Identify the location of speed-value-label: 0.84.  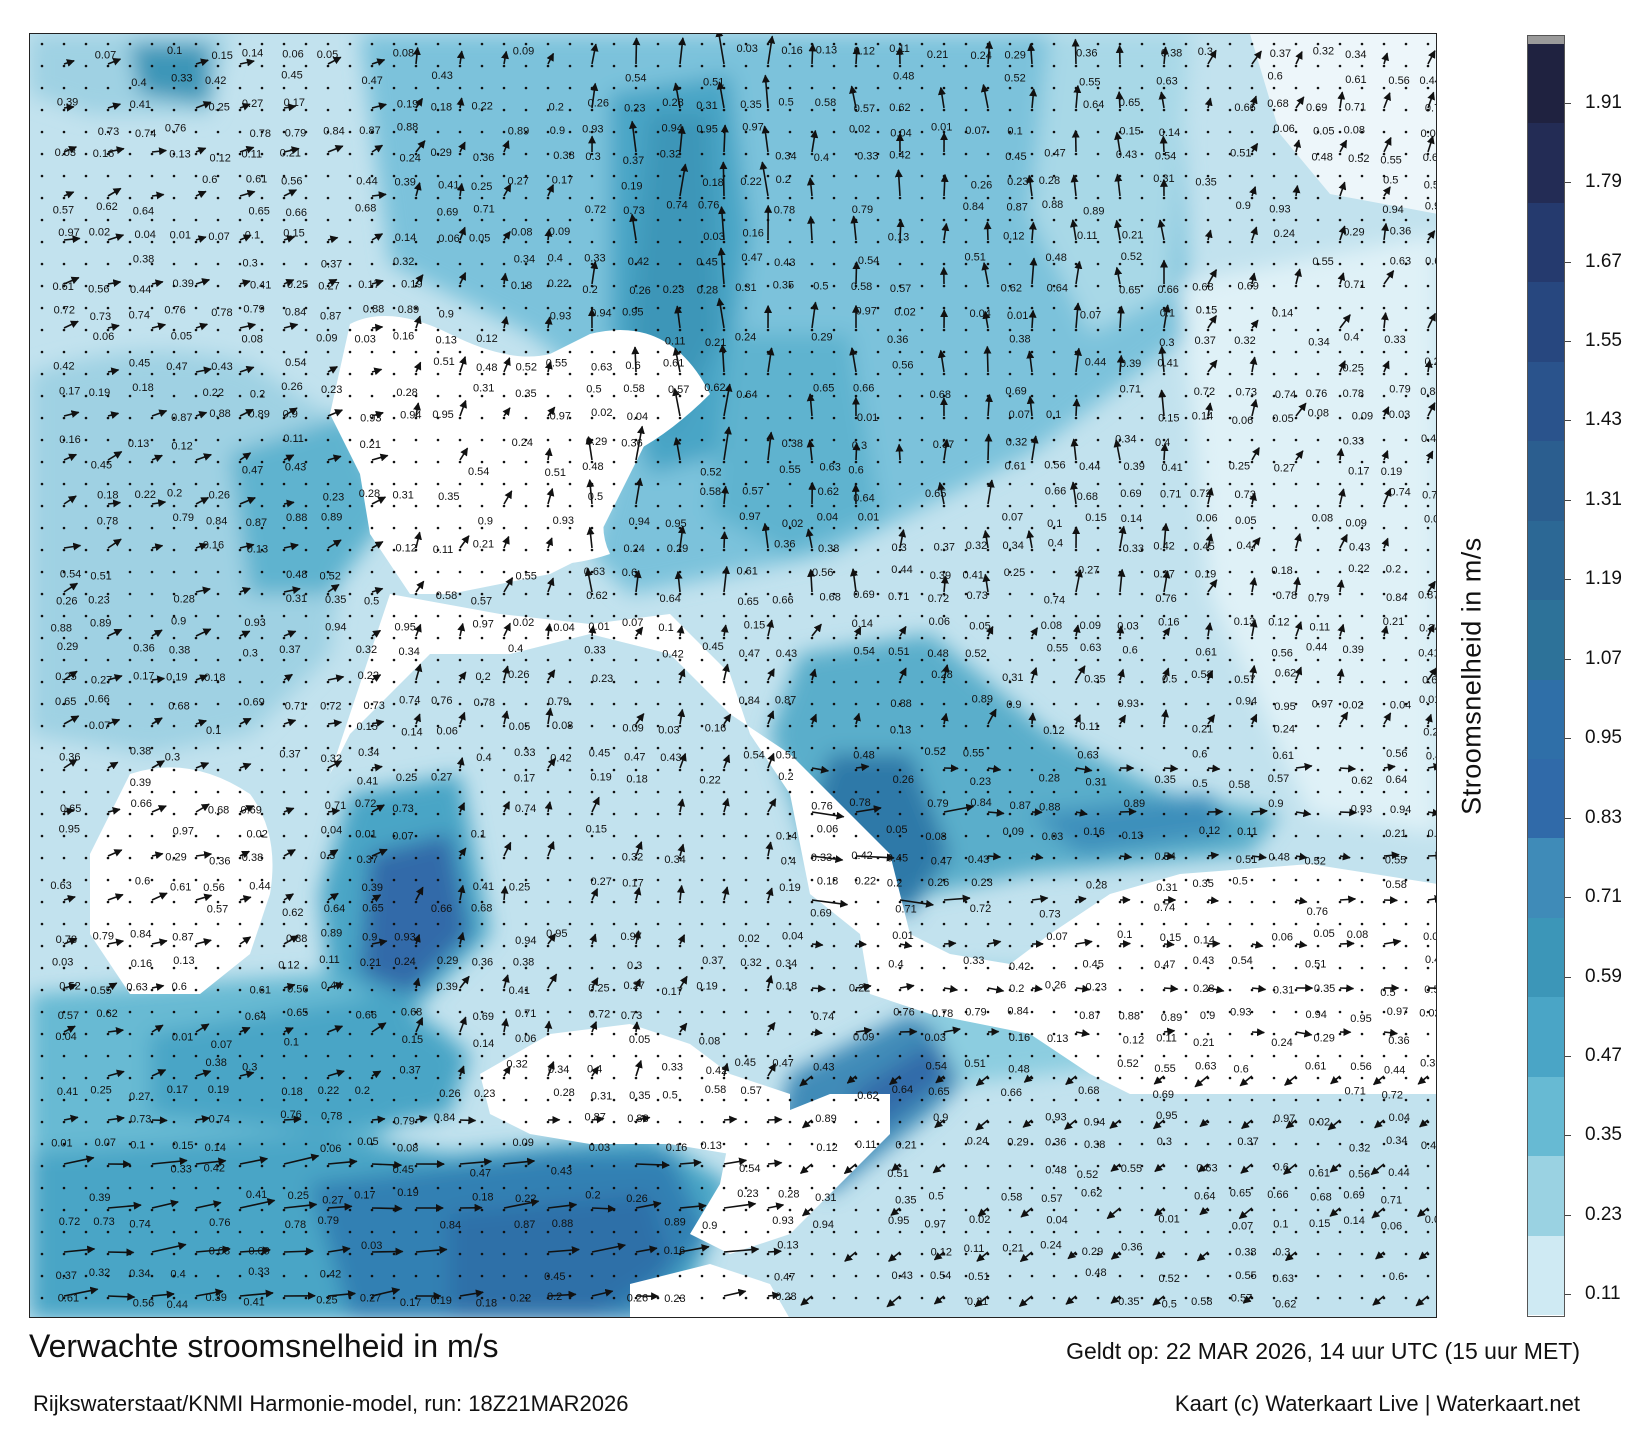
(973, 207).